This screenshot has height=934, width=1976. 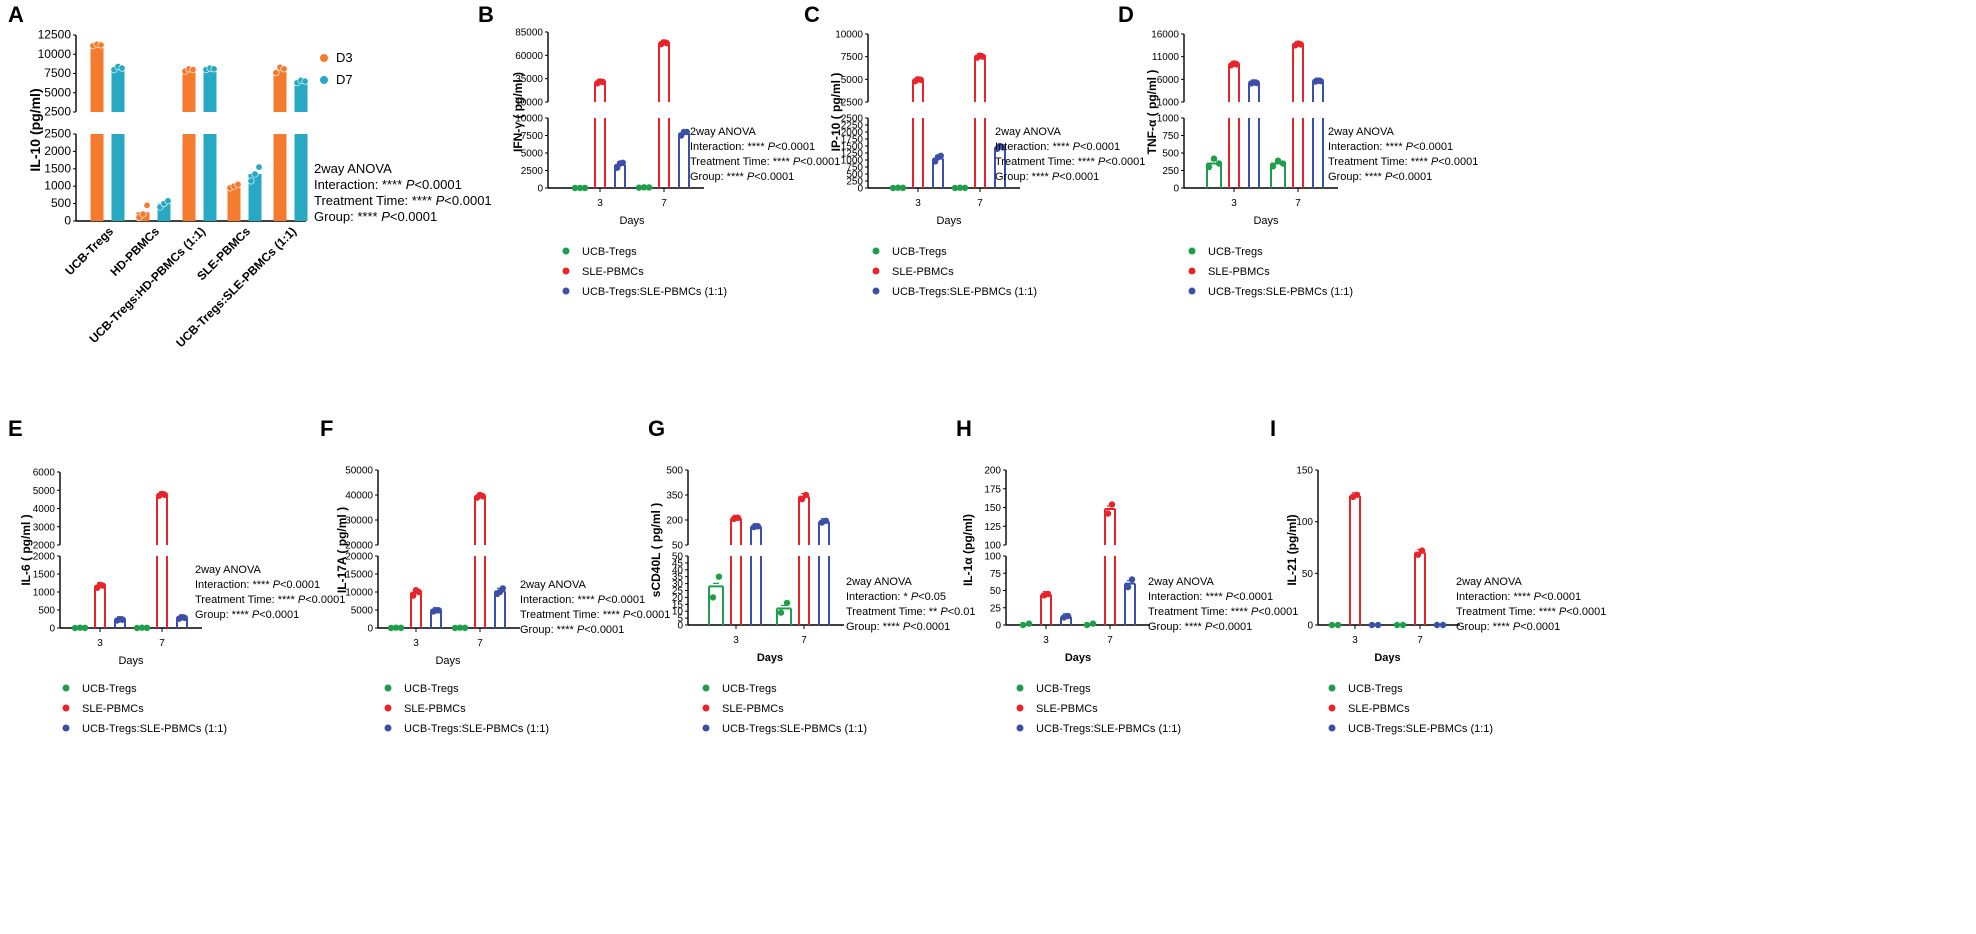 I want to click on y-tick-label: 2250, so click(x=852, y=126).